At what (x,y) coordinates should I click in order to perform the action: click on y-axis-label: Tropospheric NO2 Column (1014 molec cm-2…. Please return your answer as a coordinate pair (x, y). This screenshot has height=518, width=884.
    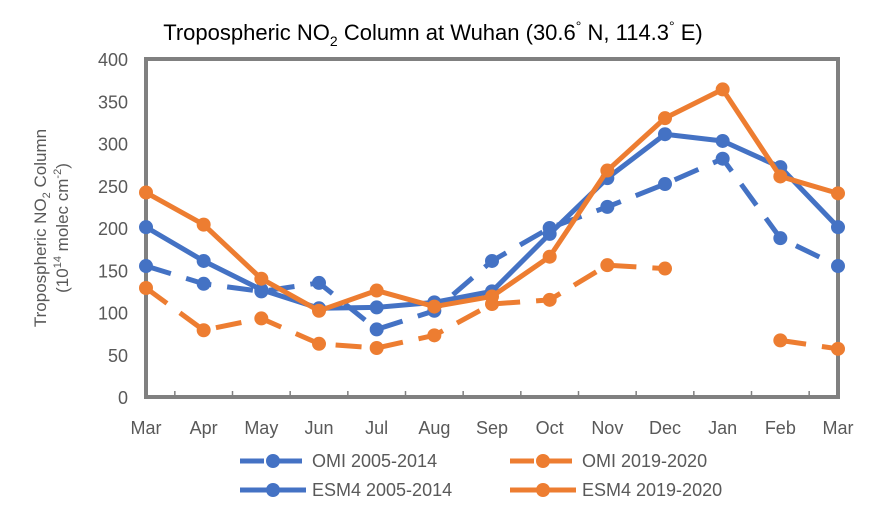
    Looking at the image, I should click on (51, 228).